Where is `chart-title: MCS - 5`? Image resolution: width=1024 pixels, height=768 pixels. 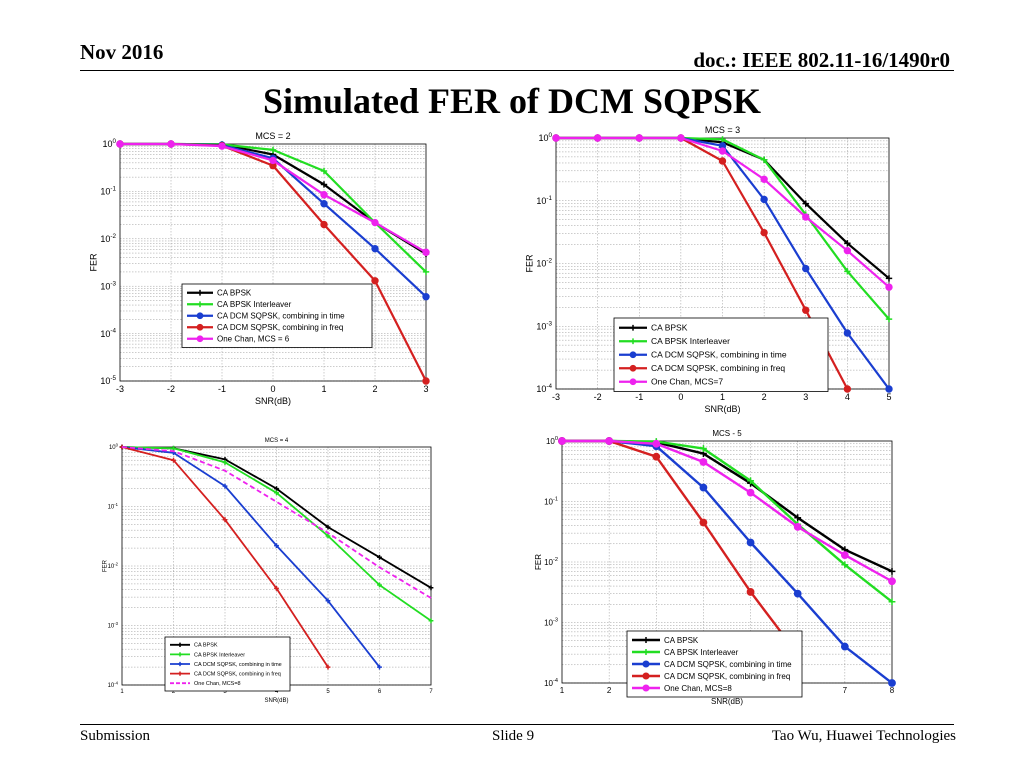
chart-title: MCS - 5 is located at coordinates (727, 433).